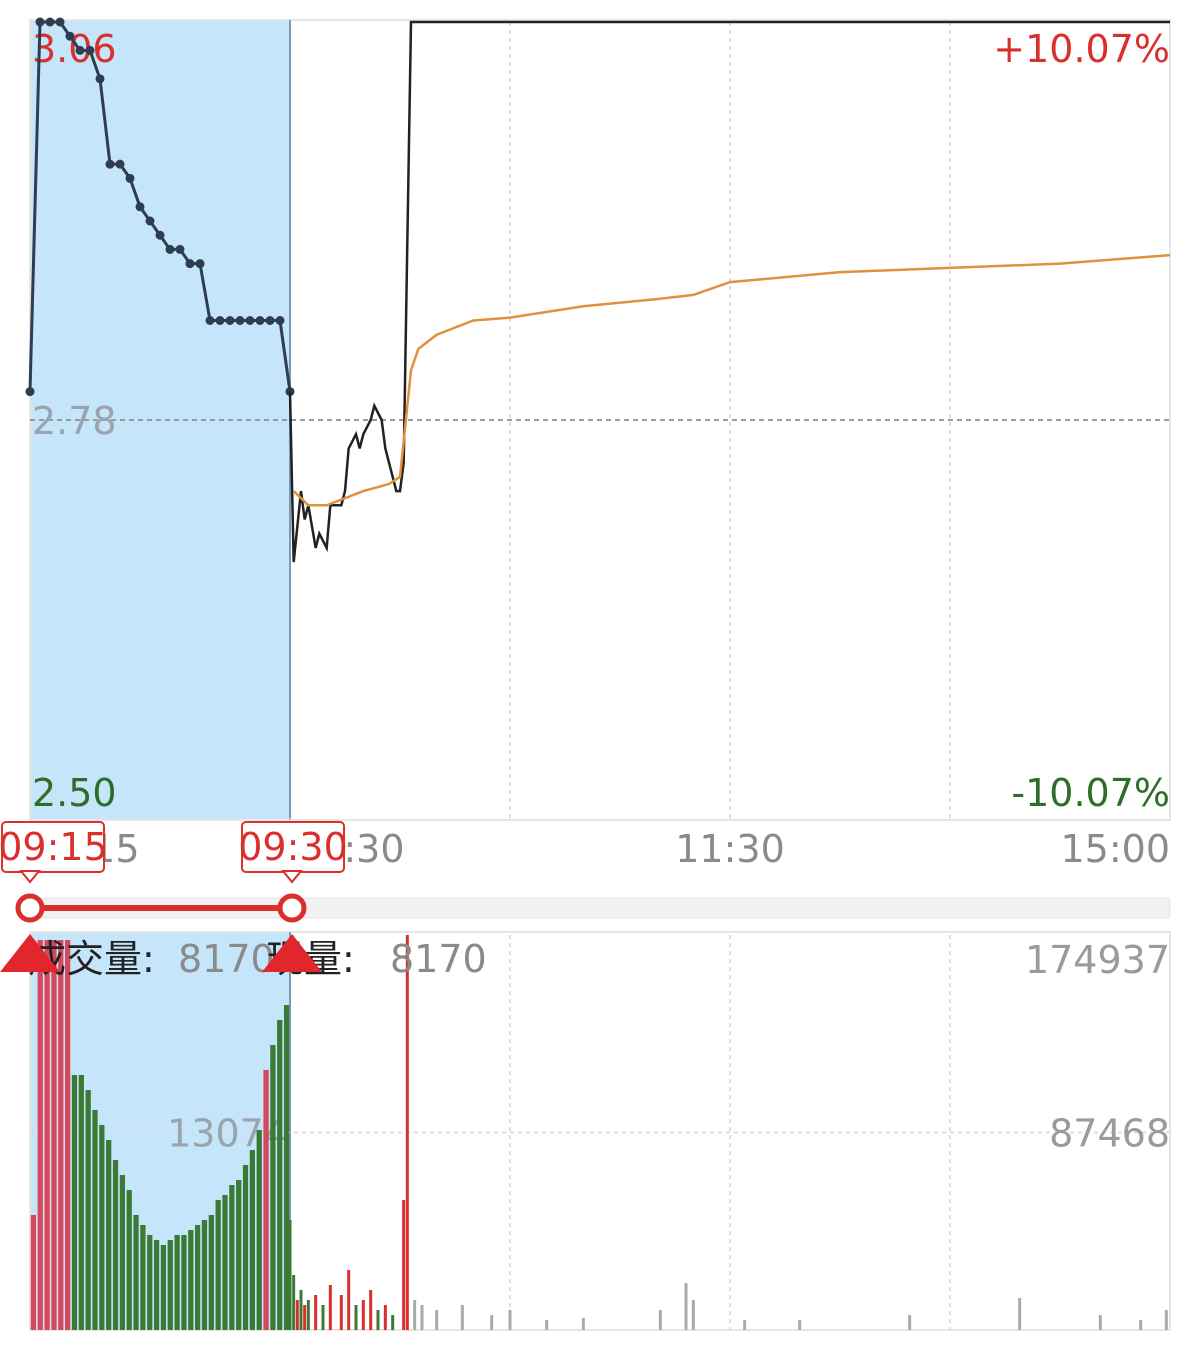  Describe the element at coordinates (1097, 960) in the screenshot. I see `volume-tick-label: 174937` at that location.